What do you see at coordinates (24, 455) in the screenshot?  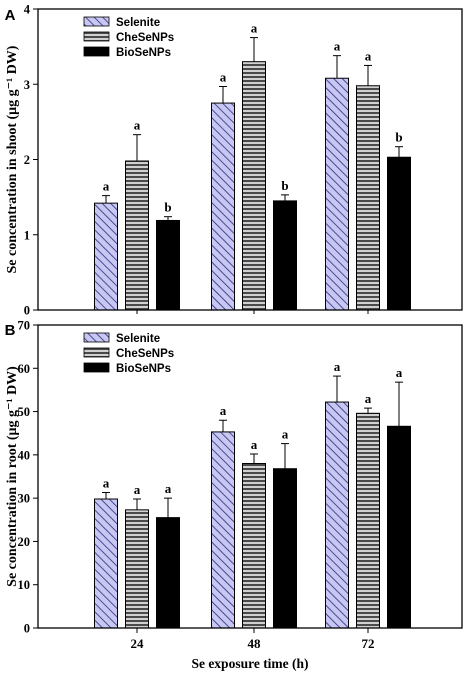 I see `y-tick-label: 40` at bounding box center [24, 455].